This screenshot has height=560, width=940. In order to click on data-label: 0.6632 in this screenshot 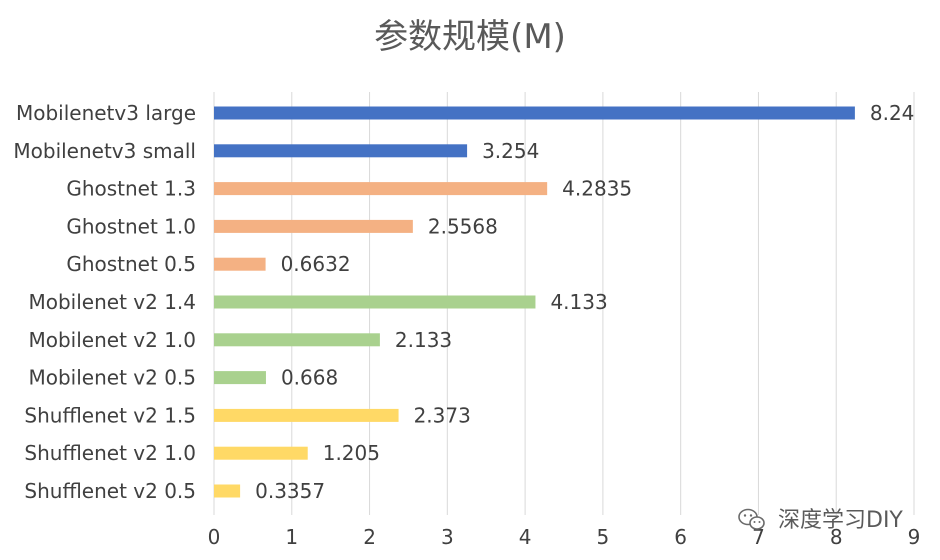, I will do `click(316, 264)`.